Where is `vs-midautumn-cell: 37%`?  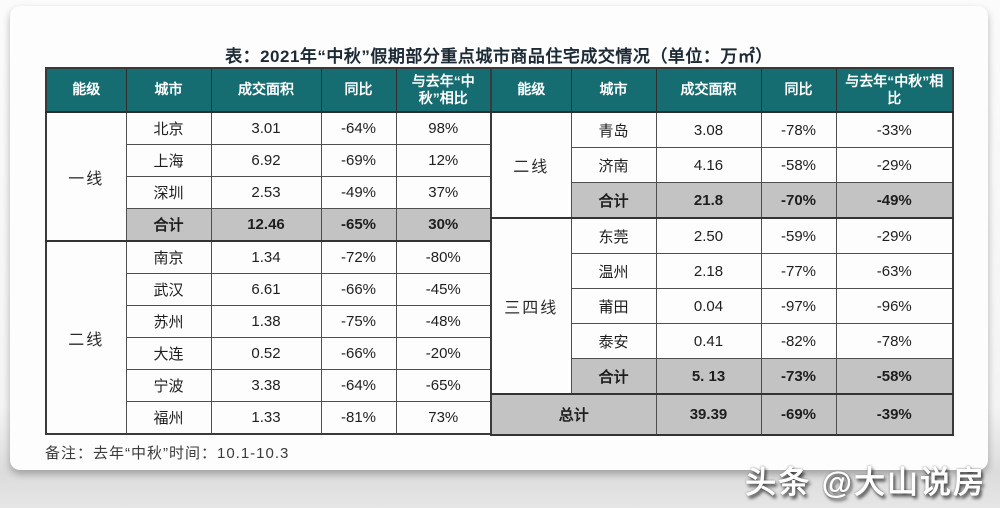
vs-midautumn-cell: 37% is located at coordinates (443, 192).